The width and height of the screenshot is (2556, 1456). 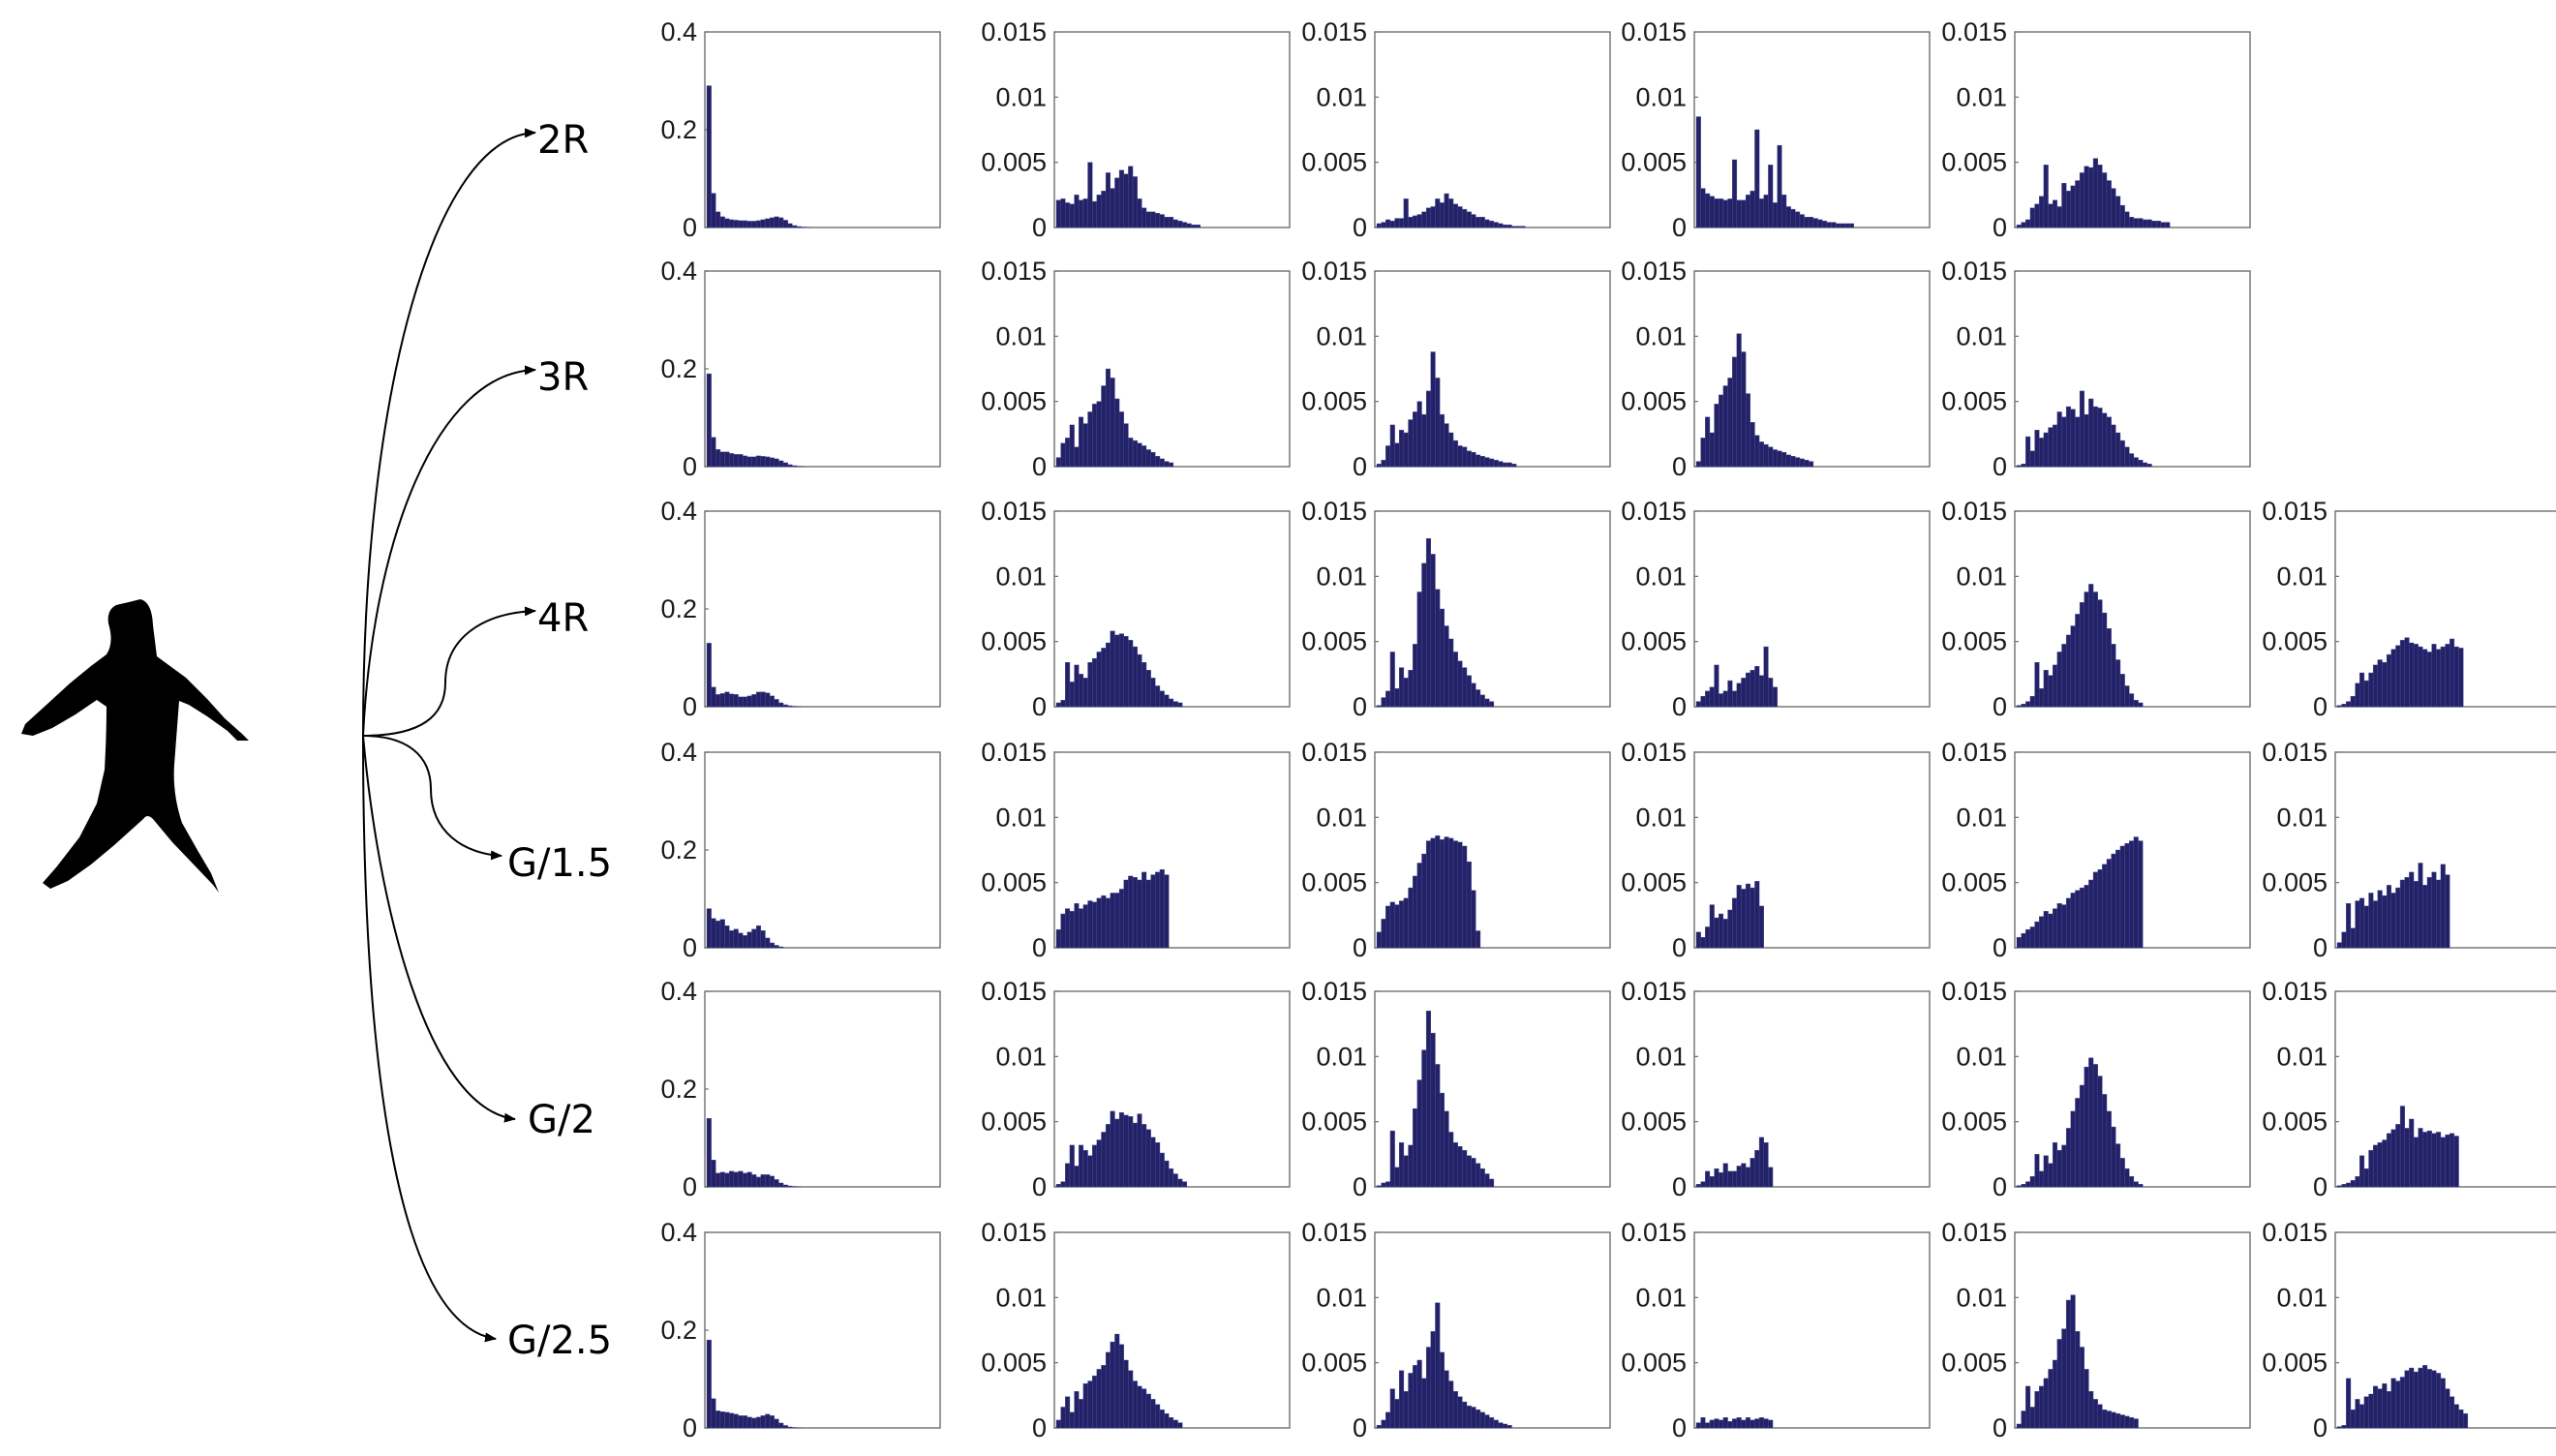 I want to click on y-tick-label: 0.4, so click(x=678, y=32).